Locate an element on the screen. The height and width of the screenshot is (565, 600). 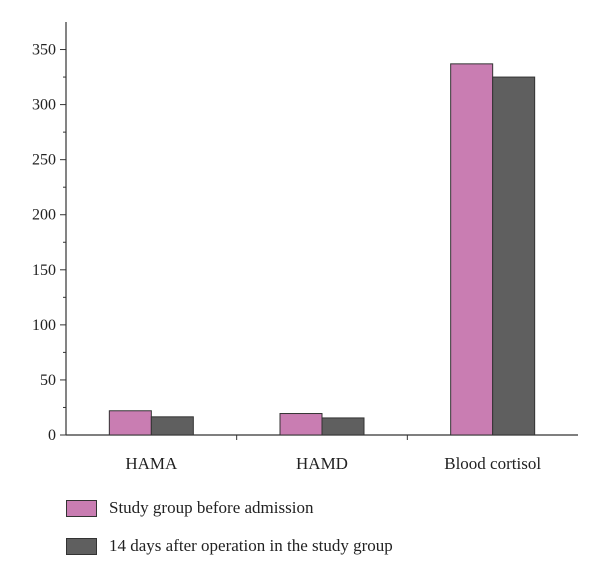
y-tick-label-0: 0 is located at coordinates (52, 435).